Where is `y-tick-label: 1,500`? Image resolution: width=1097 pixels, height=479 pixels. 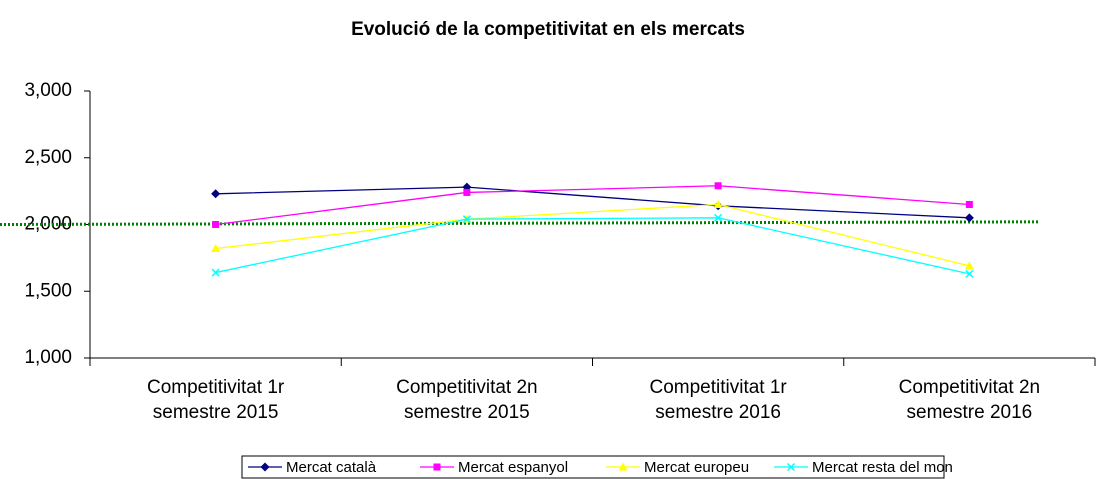
y-tick-label: 1,500 is located at coordinates (48, 290).